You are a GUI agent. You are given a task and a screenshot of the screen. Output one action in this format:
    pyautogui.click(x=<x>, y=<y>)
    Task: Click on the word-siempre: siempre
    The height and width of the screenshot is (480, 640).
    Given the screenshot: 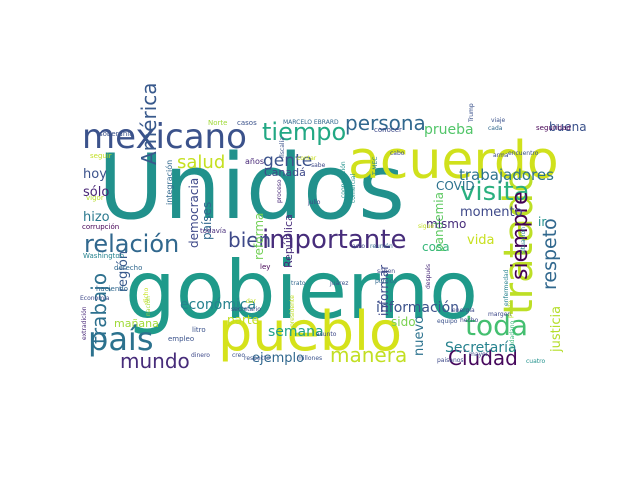 What is the action you would take?
    pyautogui.click(x=520, y=235)
    